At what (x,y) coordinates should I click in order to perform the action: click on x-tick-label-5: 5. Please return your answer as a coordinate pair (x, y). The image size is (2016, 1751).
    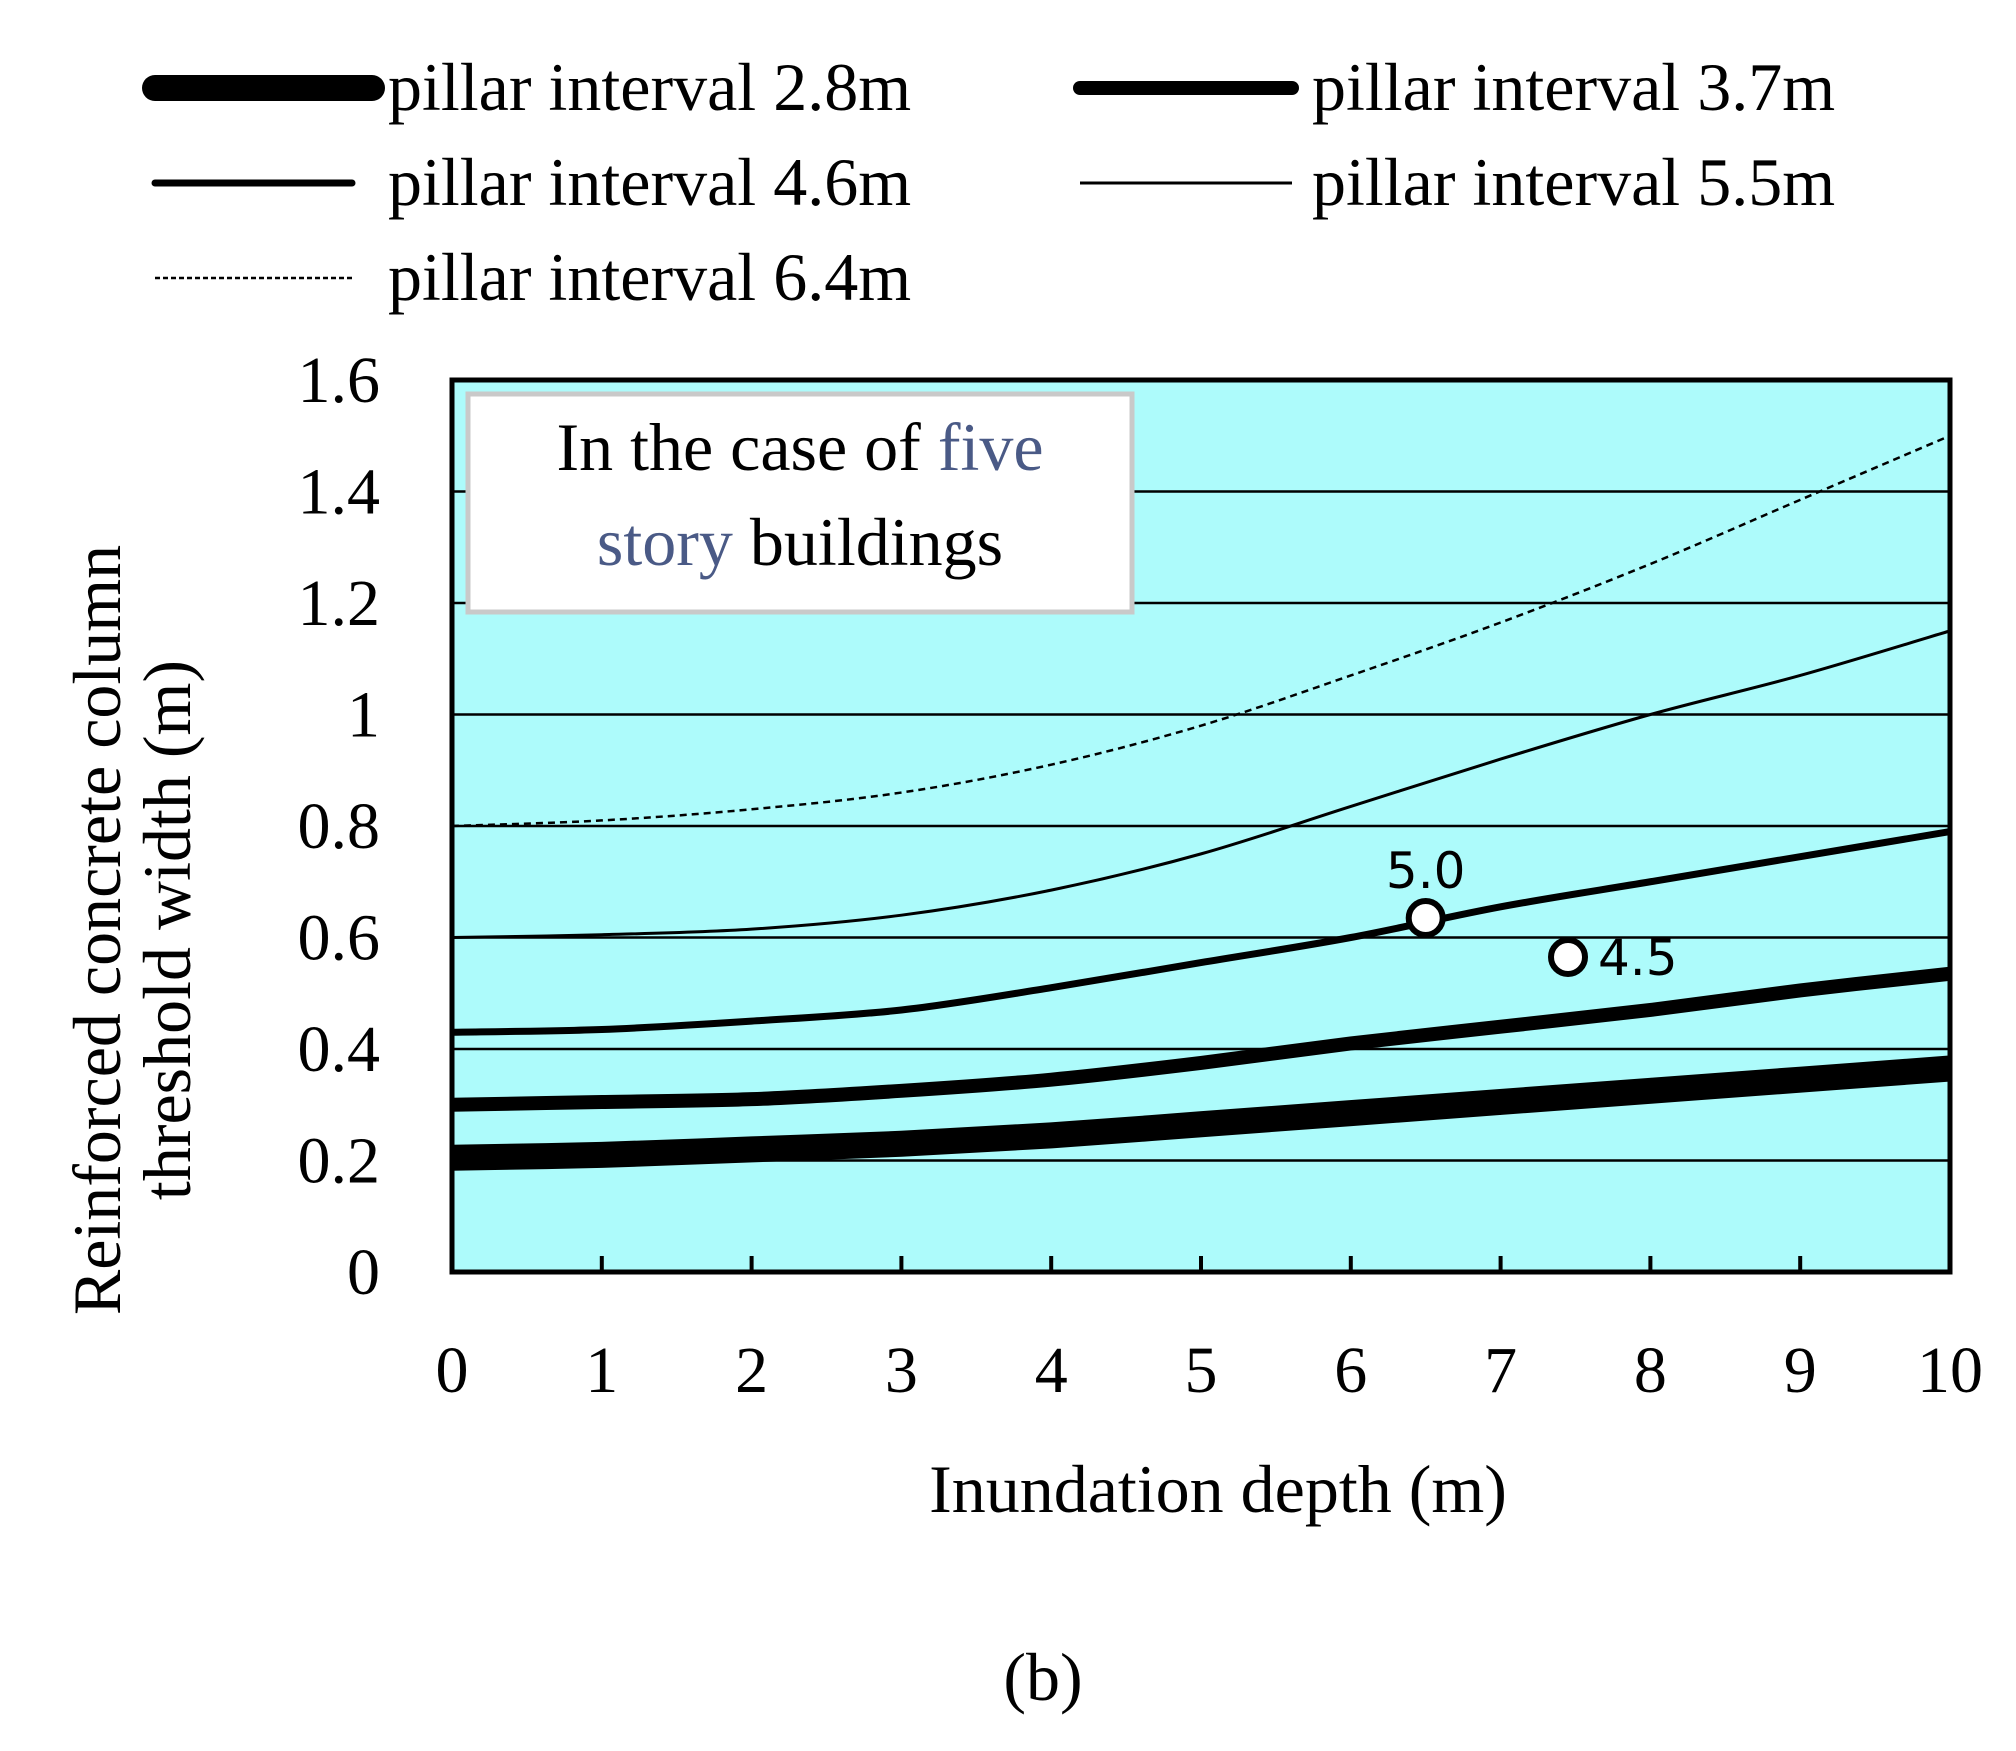
    Looking at the image, I should click on (1201, 1370).